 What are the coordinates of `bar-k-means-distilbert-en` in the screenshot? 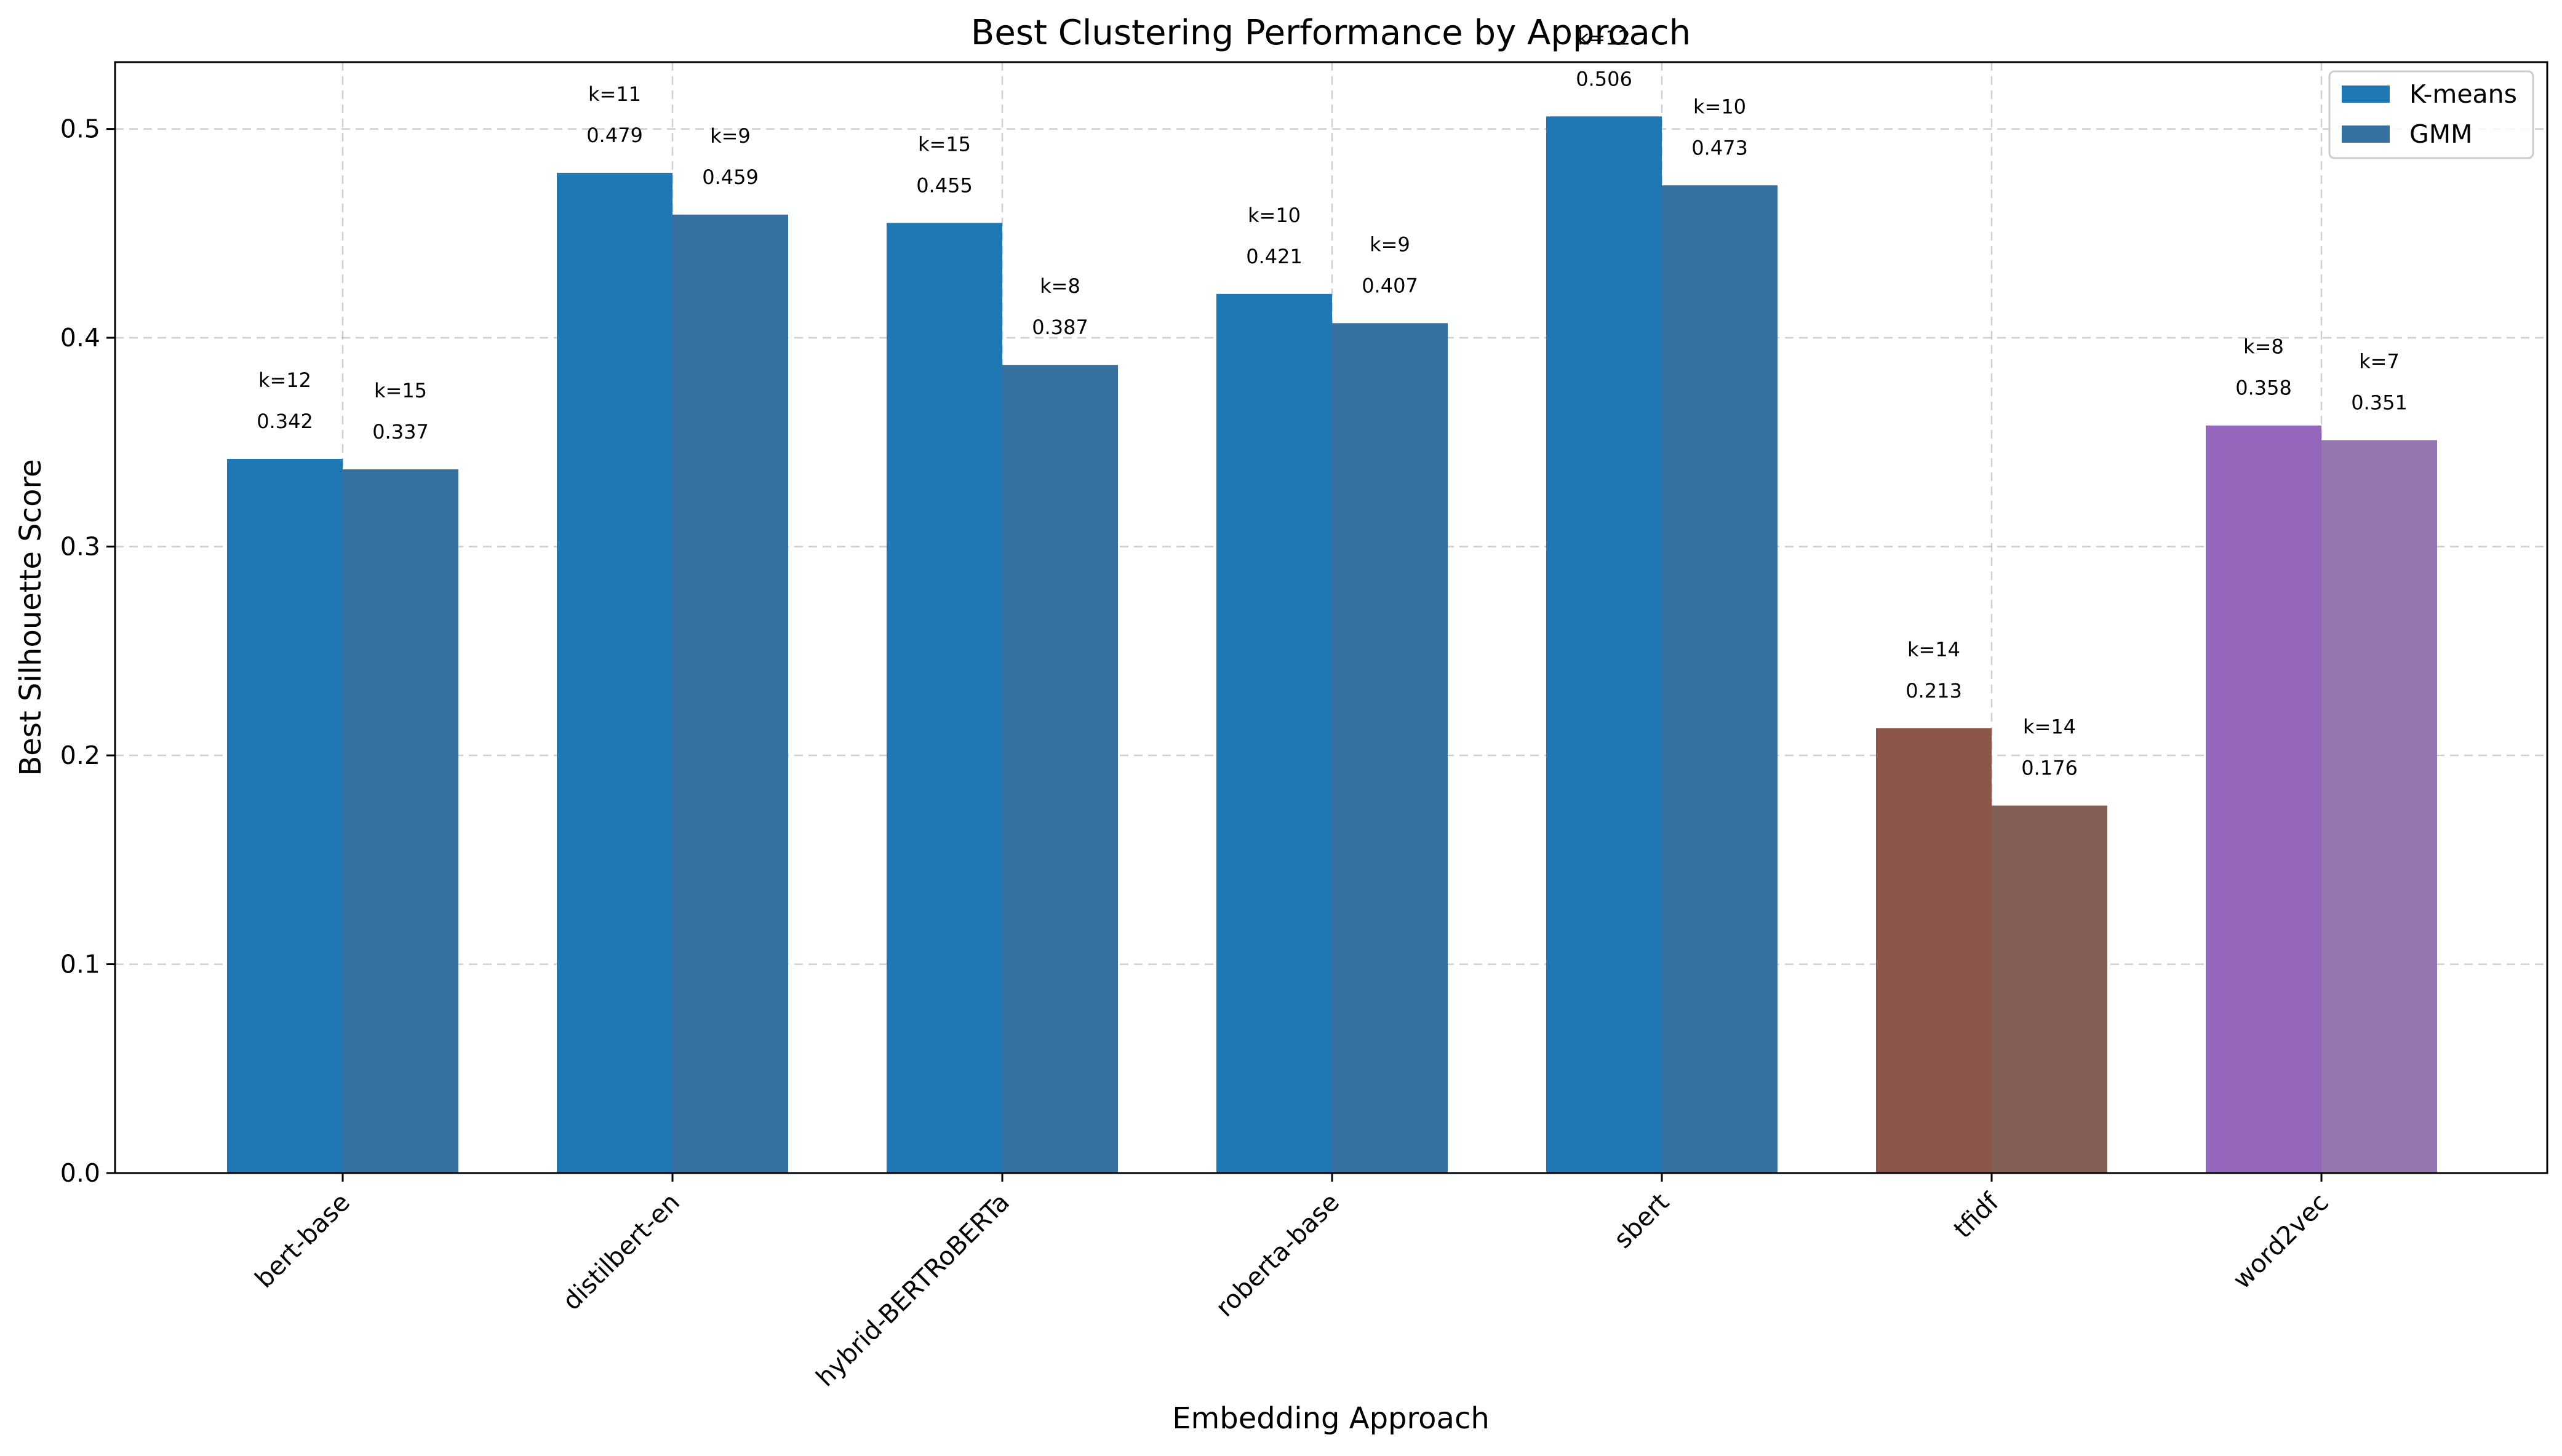 It's located at (614, 673).